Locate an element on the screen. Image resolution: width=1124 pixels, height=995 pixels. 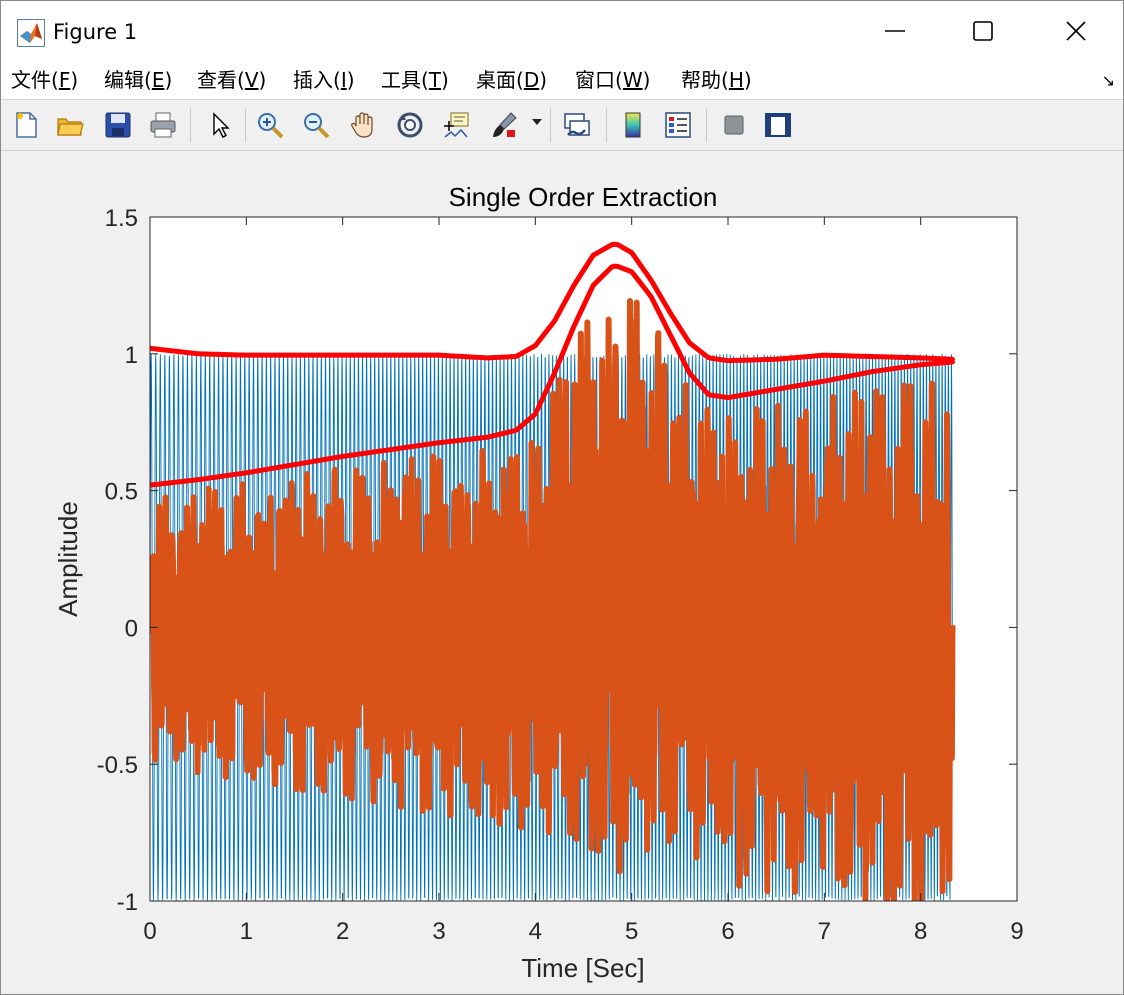
pointer-button is located at coordinates (220, 125).